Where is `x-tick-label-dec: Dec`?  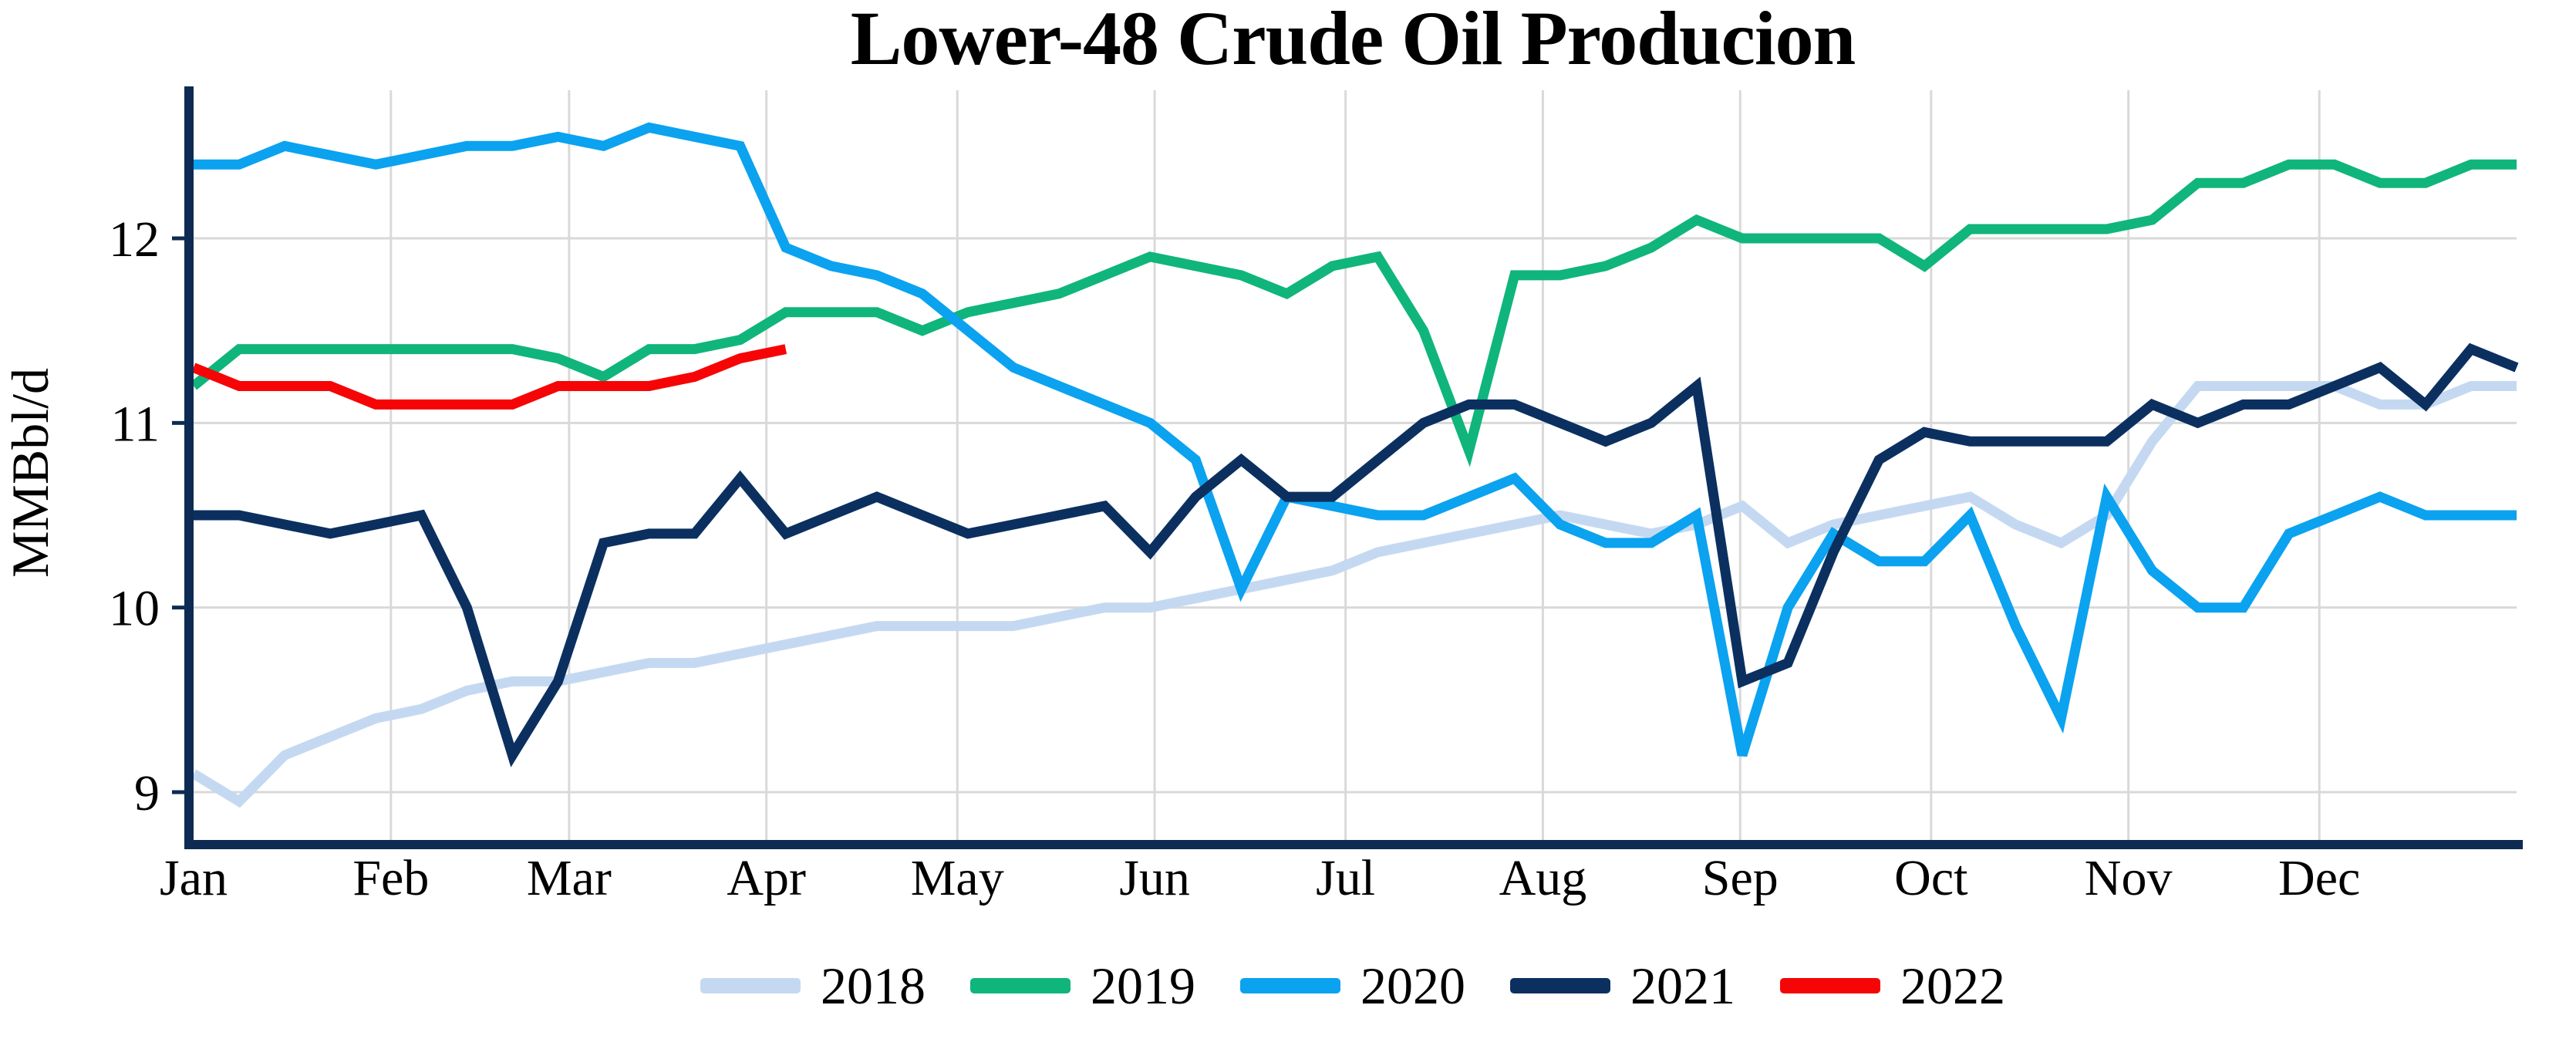 x-tick-label-dec: Dec is located at coordinates (2319, 878).